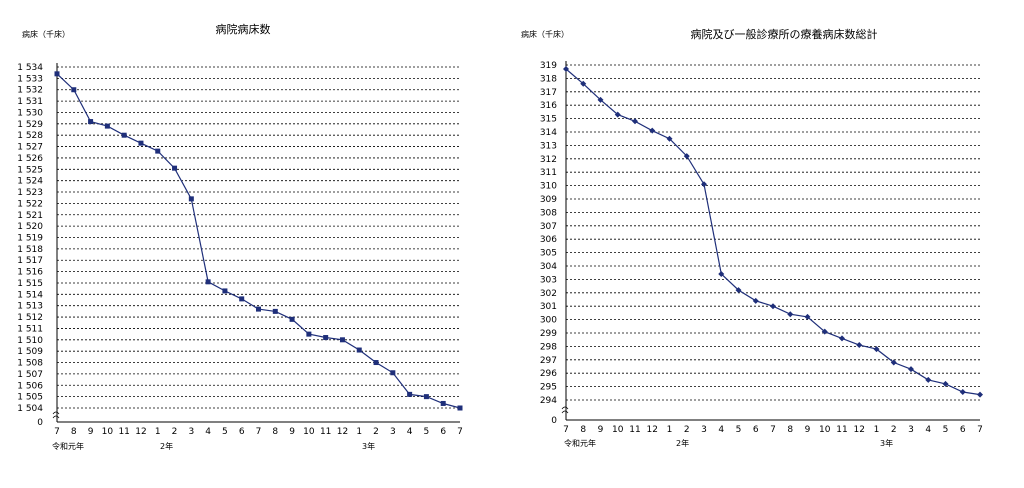 This screenshot has height=488, width=1024. What do you see at coordinates (548, 120) in the screenshot?
I see `y-tick-label: 315` at bounding box center [548, 120].